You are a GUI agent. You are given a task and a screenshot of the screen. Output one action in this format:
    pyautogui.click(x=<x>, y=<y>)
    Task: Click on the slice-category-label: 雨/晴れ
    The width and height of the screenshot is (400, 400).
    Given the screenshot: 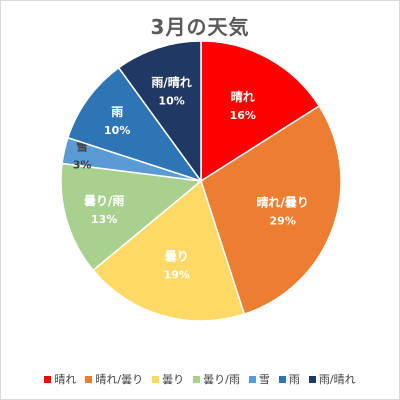 What is the action you would take?
    pyautogui.click(x=171, y=82)
    